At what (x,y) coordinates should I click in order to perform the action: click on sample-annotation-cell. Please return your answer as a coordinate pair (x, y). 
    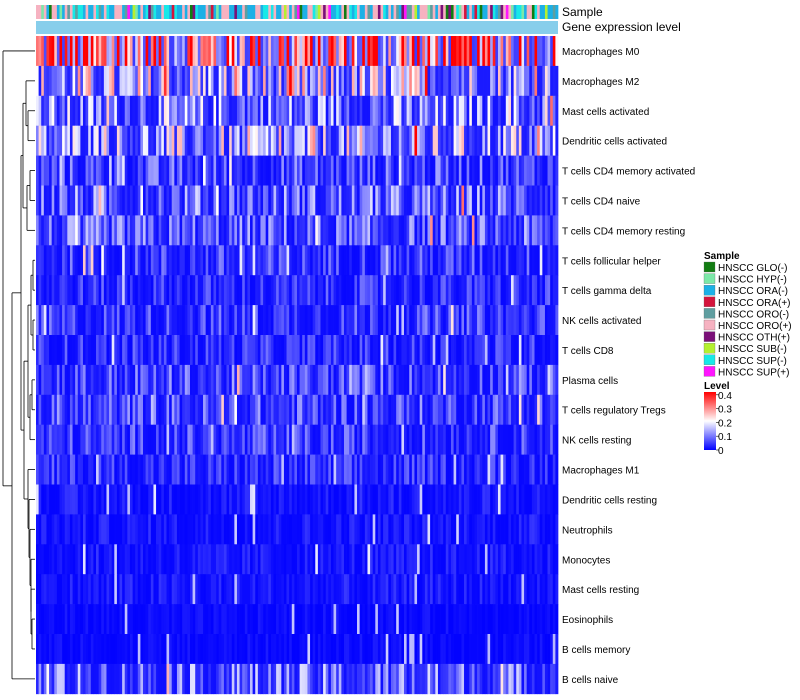
    Looking at the image, I should click on (251, 12).